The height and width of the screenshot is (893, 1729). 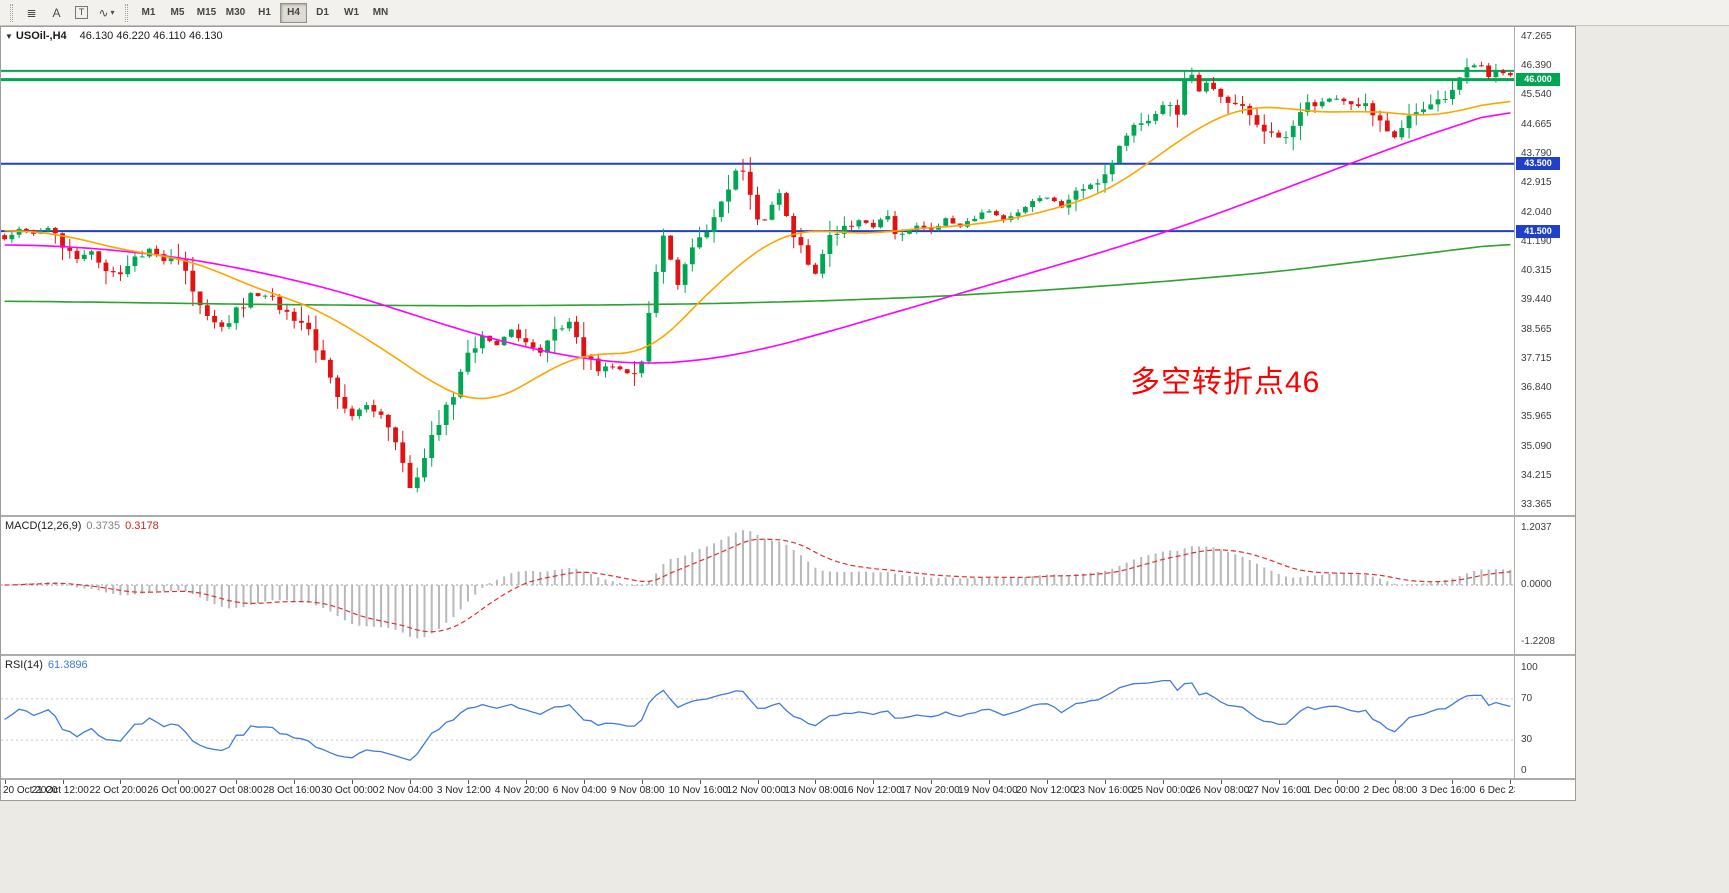 I want to click on time-axis-label: 6 Nov 04:00, so click(x=579, y=790).